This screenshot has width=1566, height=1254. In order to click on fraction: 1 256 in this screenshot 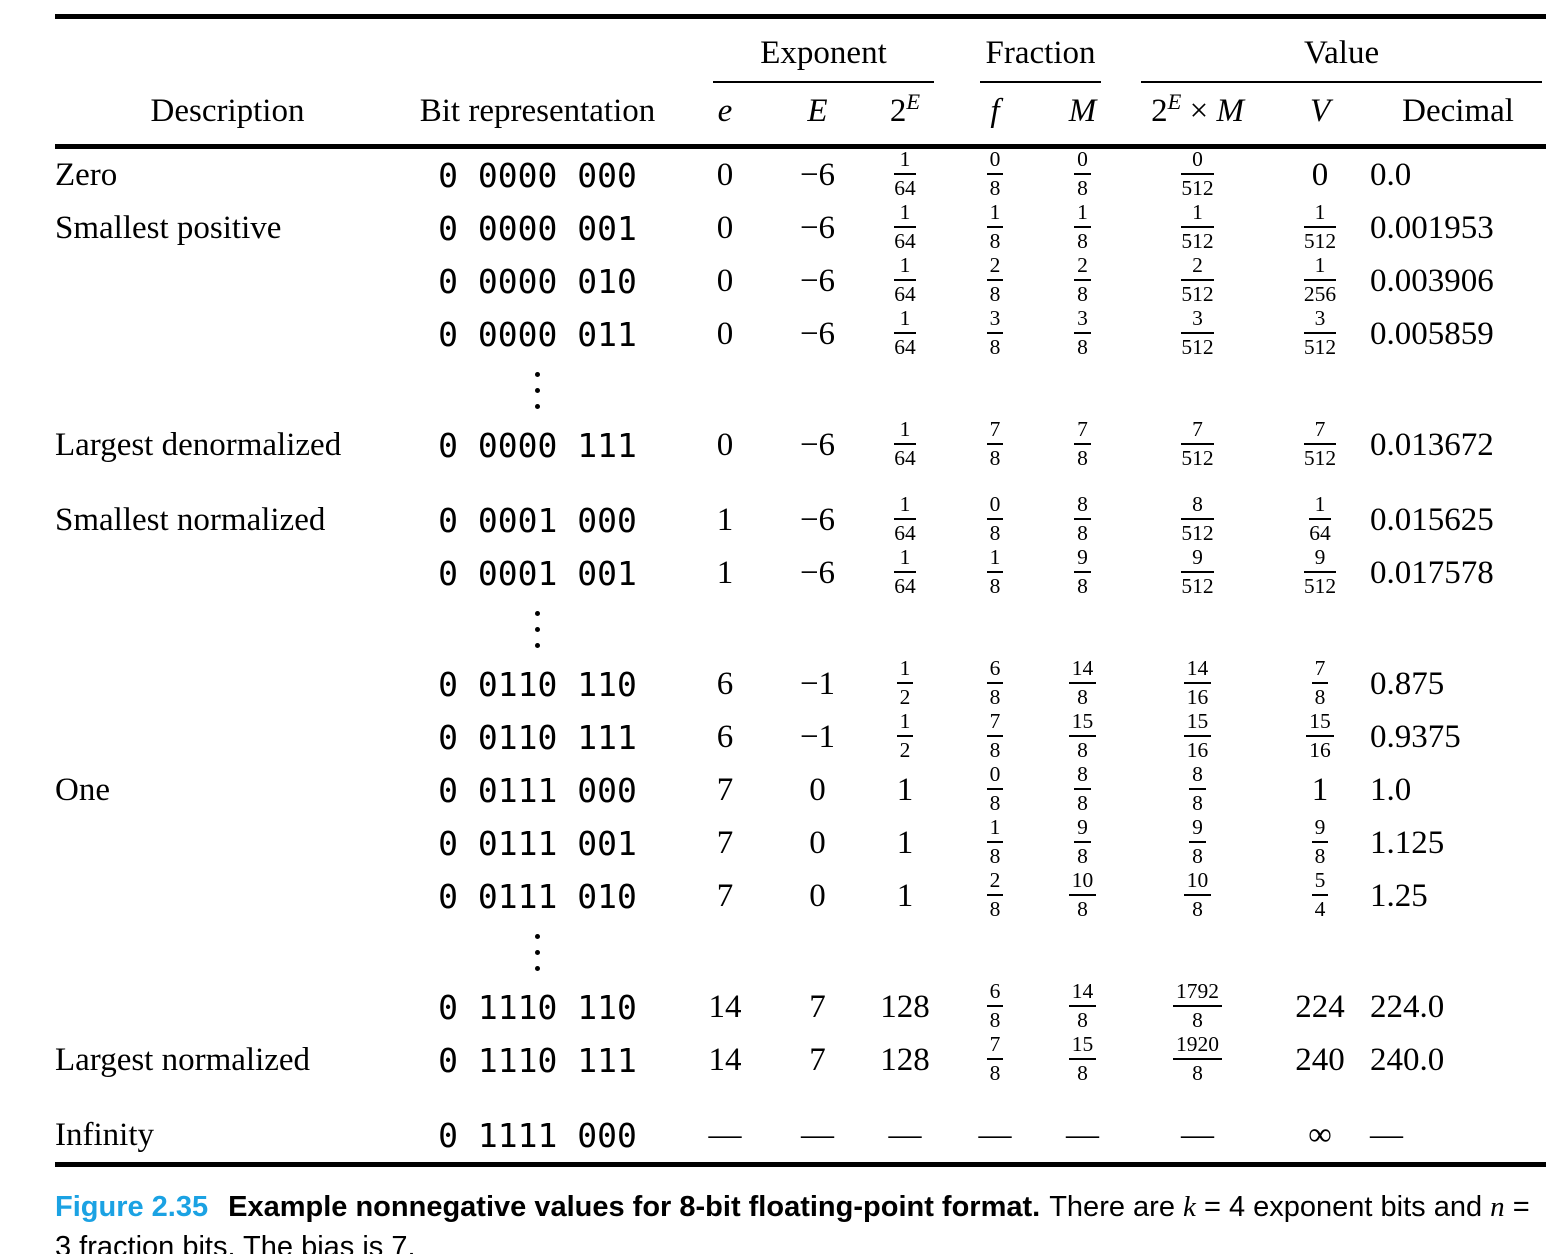, I will do `click(1320, 279)`.